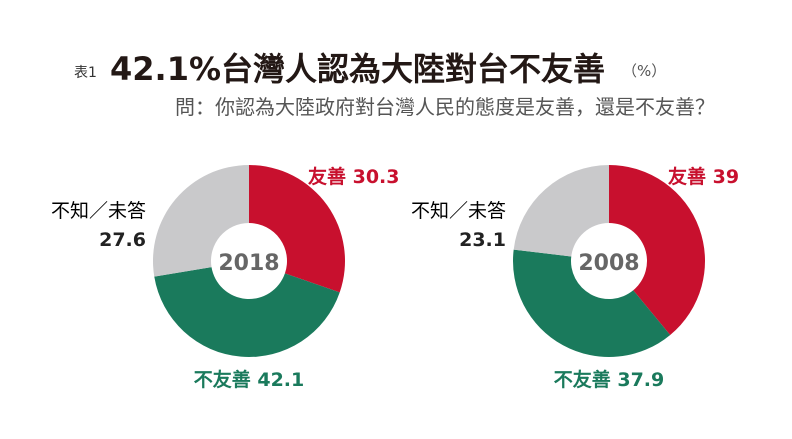 The width and height of the screenshot is (792, 439). Describe the element at coordinates (122, 240) in the screenshot. I see `value-unknown: 27.6` at that location.